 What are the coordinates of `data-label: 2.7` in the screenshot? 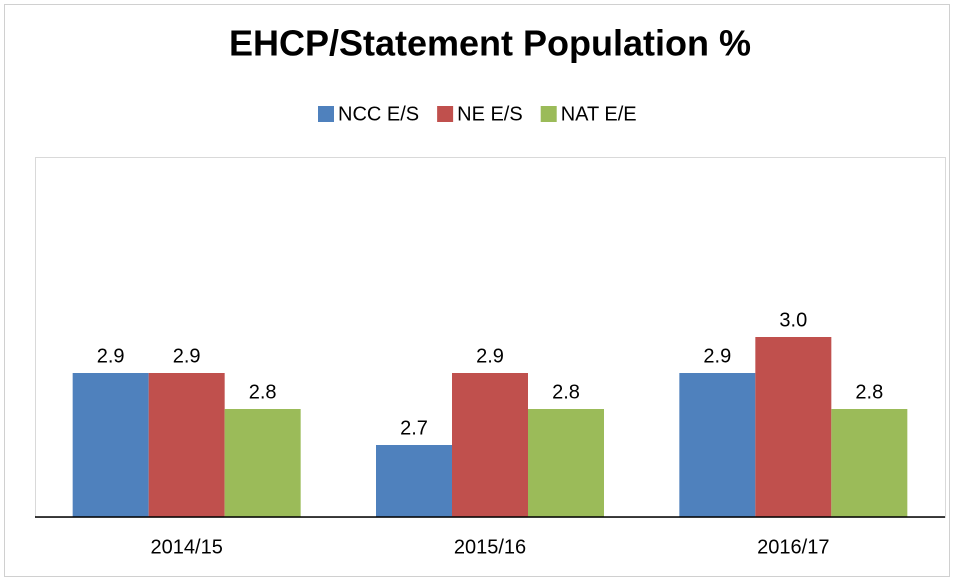 It's located at (414, 428).